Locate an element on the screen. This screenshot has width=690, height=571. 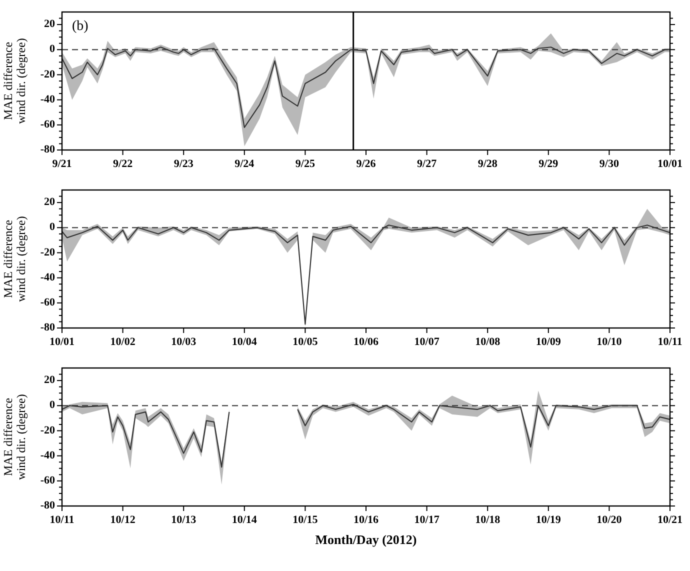
x-tick-label: 9/28 is located at coordinates (488, 164).